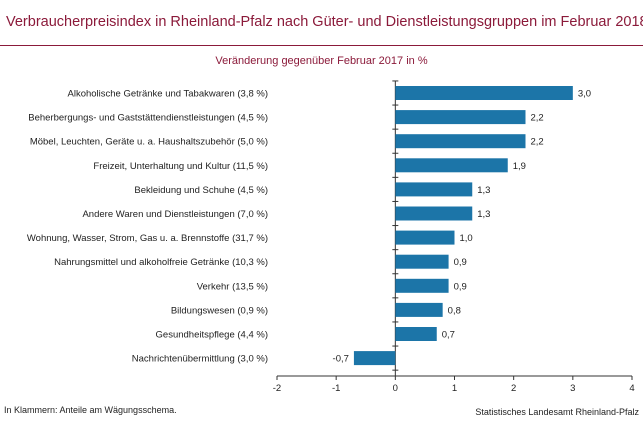  Describe the element at coordinates (448, 335) in the screenshot. I see `value-label: 0,7` at that location.